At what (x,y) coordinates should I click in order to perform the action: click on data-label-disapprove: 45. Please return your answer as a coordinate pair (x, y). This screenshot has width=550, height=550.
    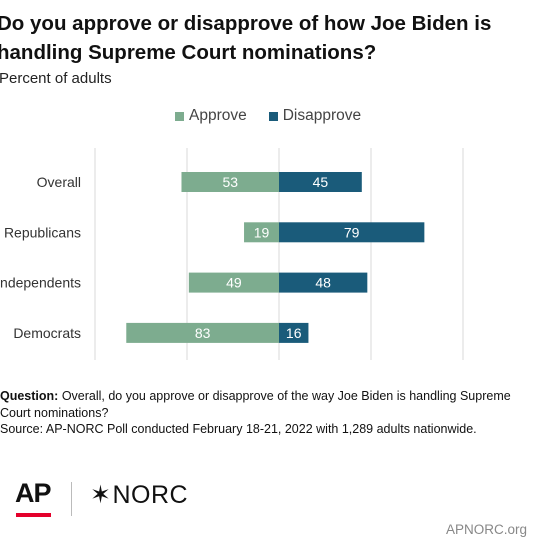
    Looking at the image, I should click on (321, 182).